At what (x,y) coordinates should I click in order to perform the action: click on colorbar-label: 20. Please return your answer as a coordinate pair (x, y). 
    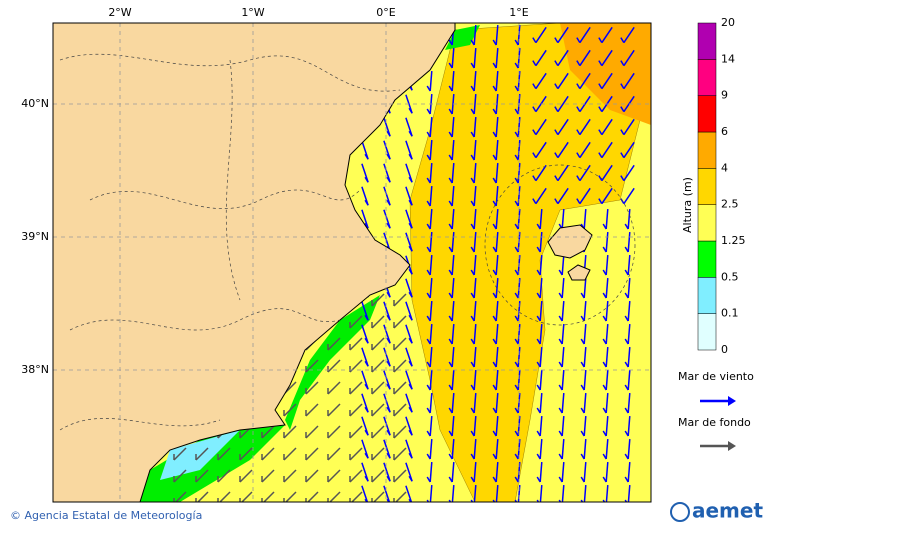
    Looking at the image, I should click on (728, 22).